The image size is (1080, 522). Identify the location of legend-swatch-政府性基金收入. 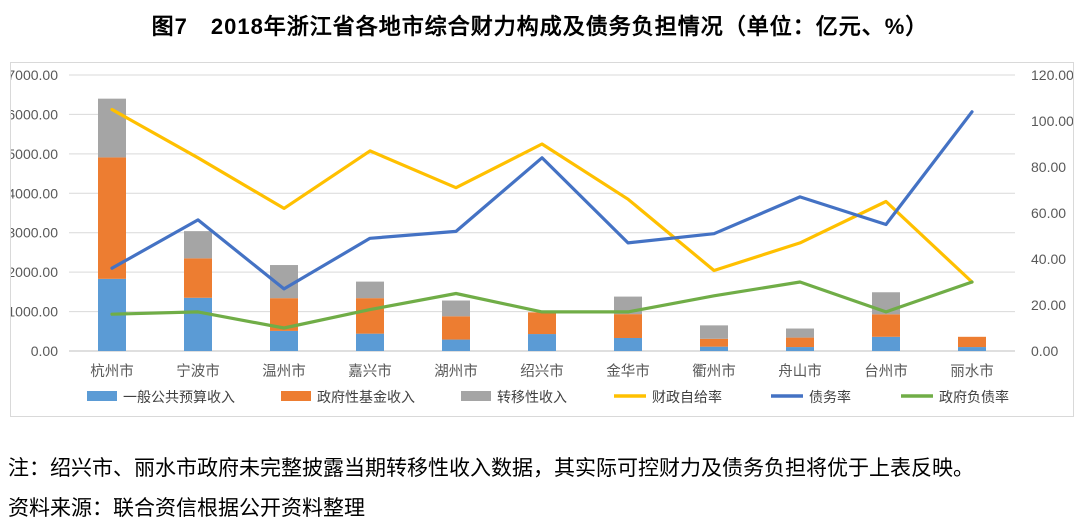
(296, 396).